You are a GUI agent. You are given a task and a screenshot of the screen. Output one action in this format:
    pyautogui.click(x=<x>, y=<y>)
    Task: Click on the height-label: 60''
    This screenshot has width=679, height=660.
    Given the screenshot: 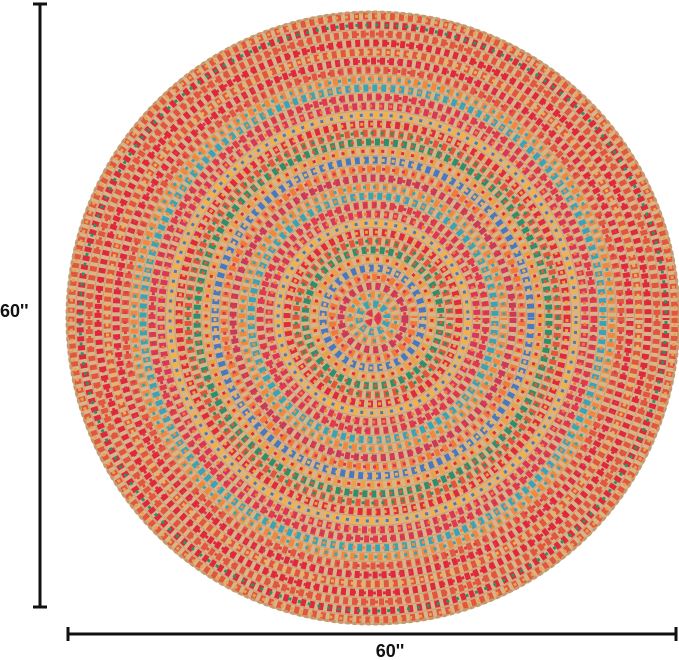 What is the action you would take?
    pyautogui.click(x=14, y=311)
    